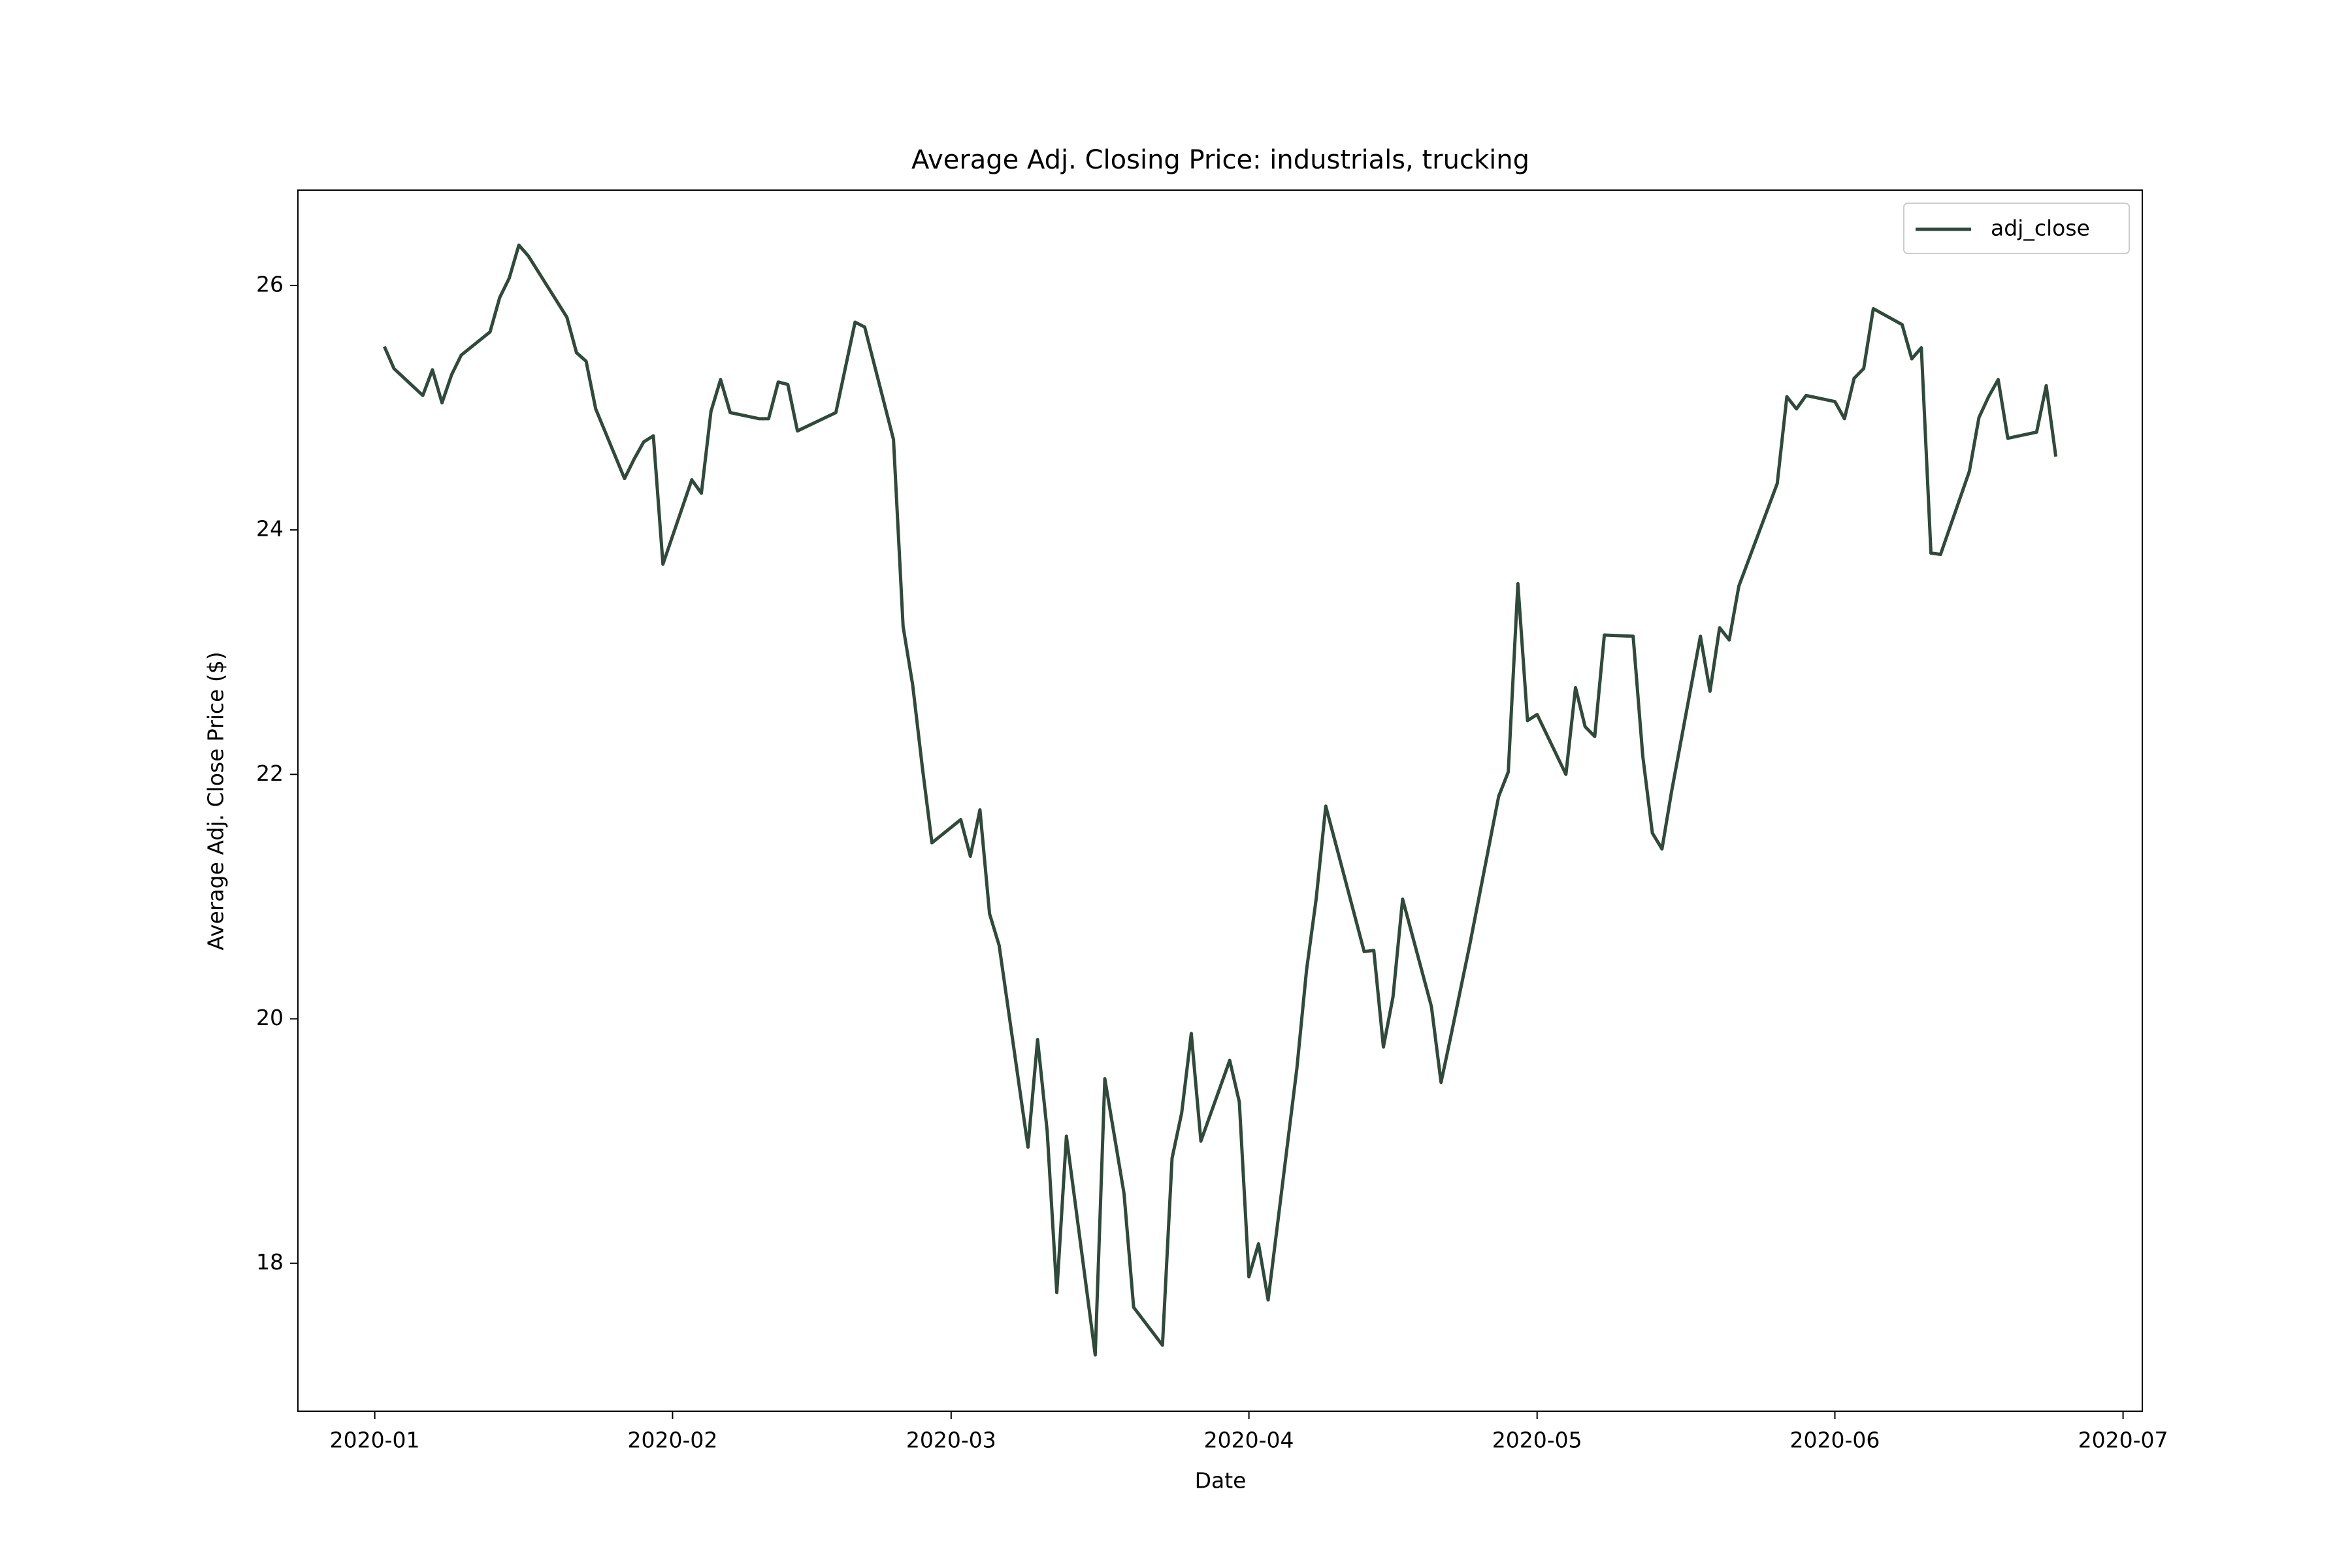 This screenshot has width=2352, height=1568. I want to click on x-tick-label: 2020-04, so click(1249, 1440).